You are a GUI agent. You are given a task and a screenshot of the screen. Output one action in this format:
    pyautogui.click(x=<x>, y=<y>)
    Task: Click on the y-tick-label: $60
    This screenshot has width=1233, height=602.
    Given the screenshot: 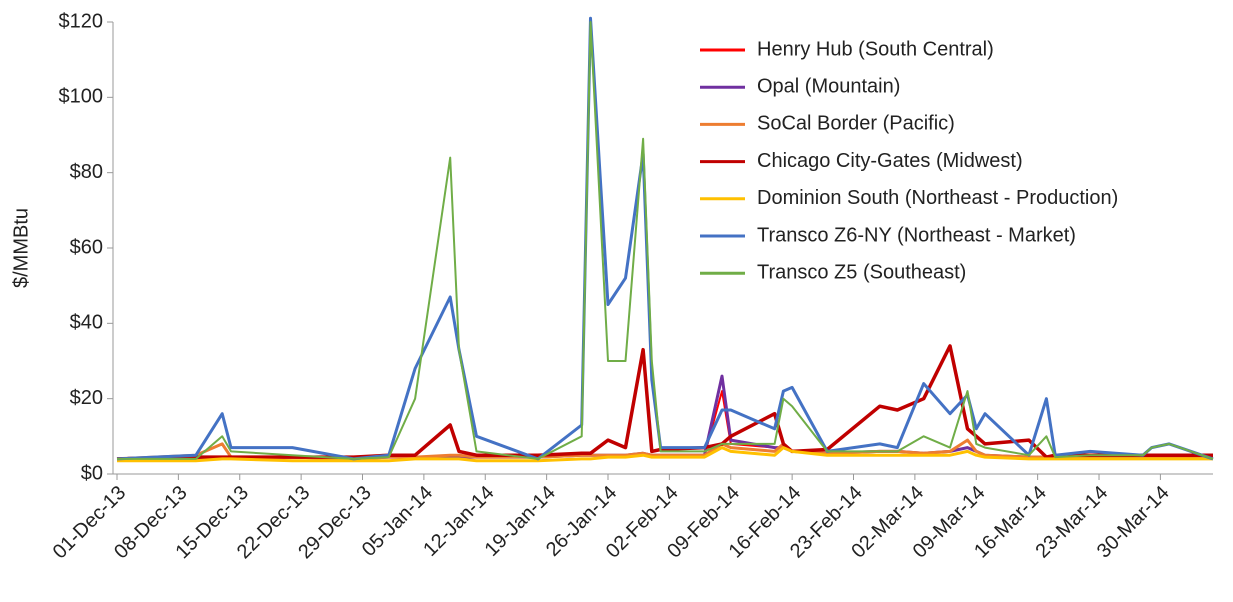 What is the action you would take?
    pyautogui.click(x=86, y=247)
    